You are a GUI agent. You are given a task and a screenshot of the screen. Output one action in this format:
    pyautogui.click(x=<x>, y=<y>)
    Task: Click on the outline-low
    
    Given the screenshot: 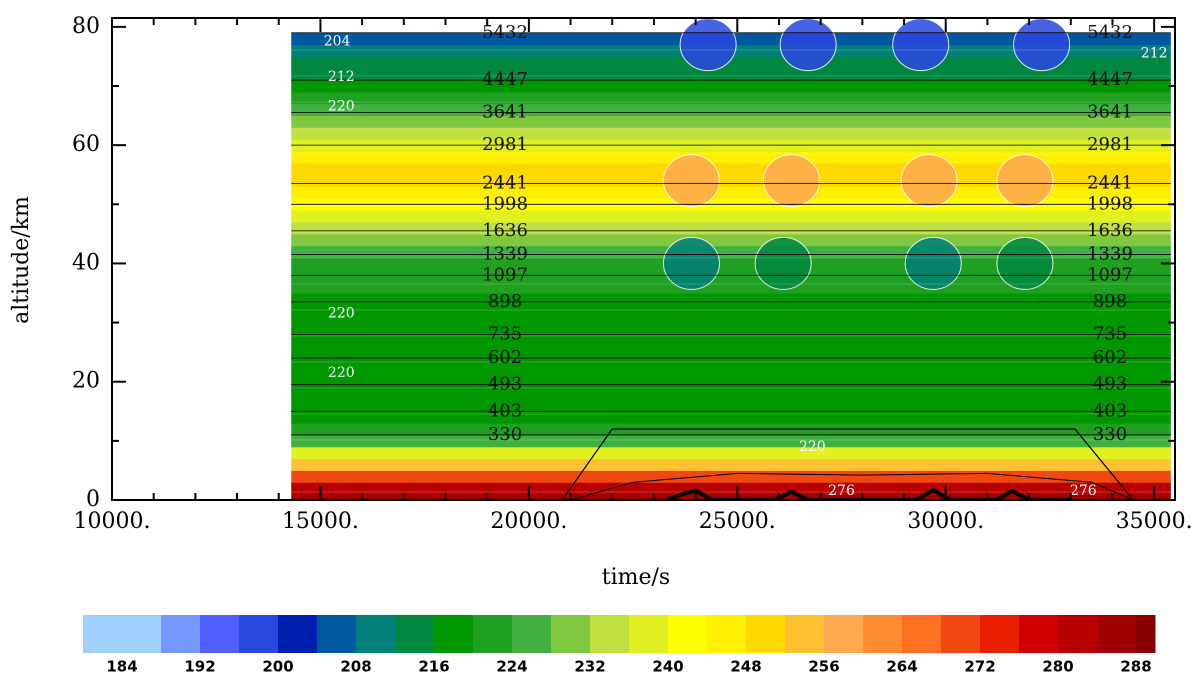 What is the action you would take?
    pyautogui.click(x=852, y=486)
    